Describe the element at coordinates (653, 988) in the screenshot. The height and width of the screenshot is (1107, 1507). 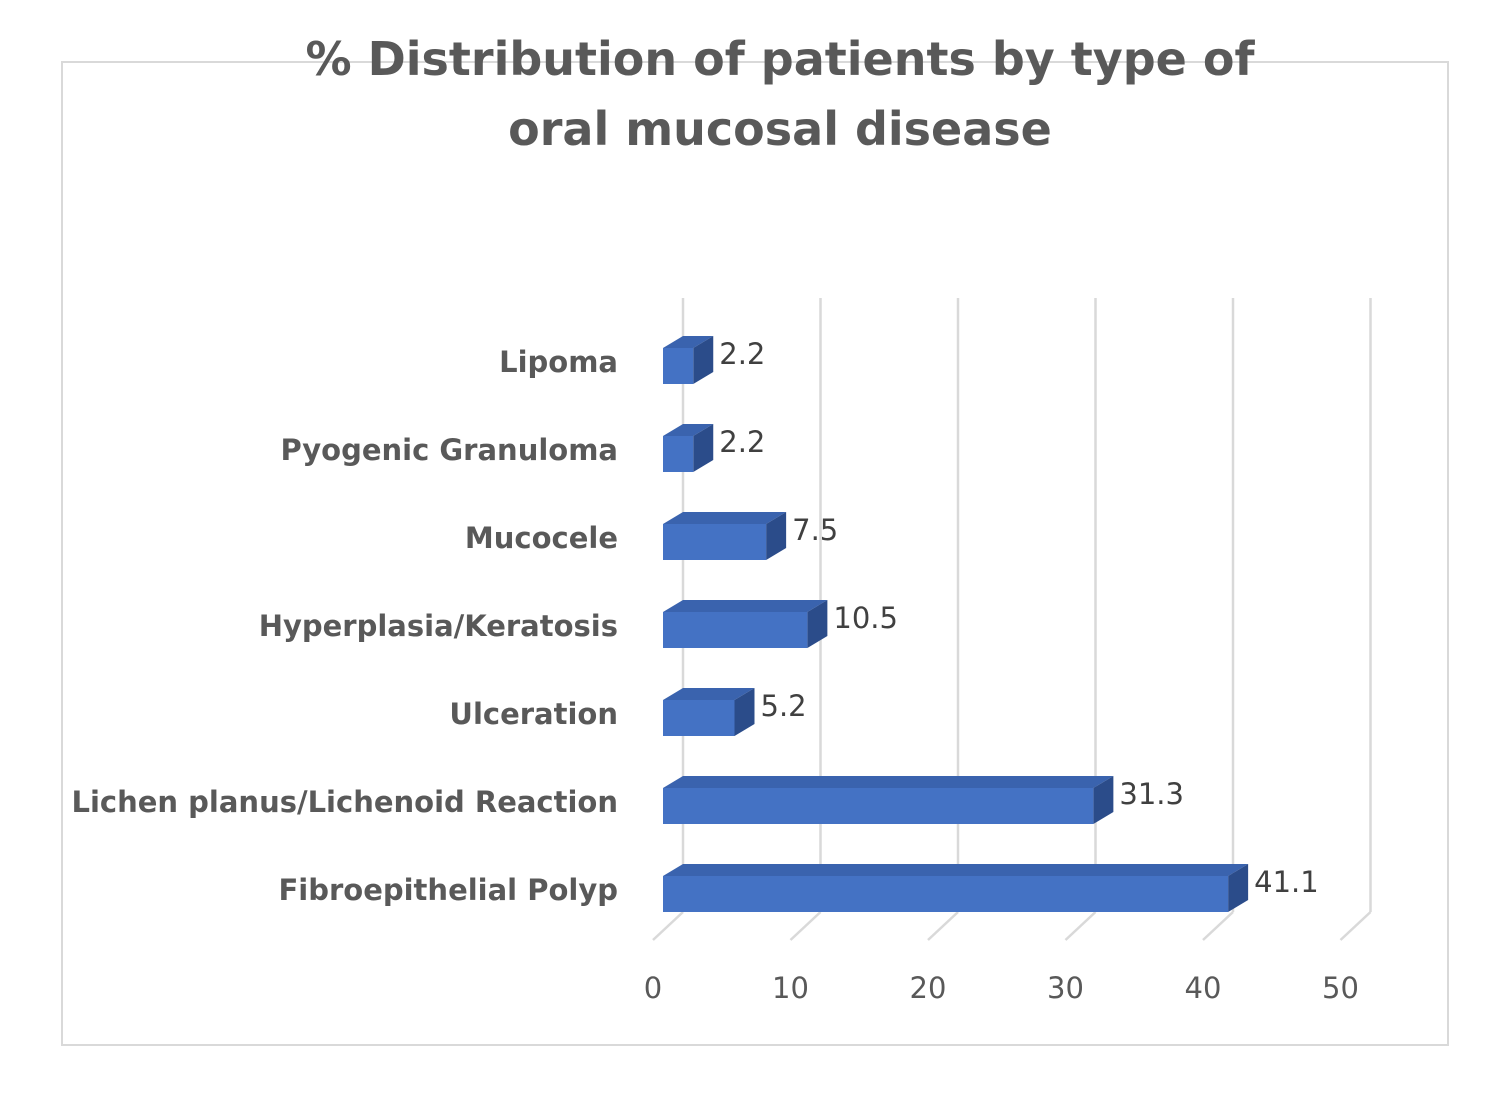
I see `x-tick-label: 0` at that location.